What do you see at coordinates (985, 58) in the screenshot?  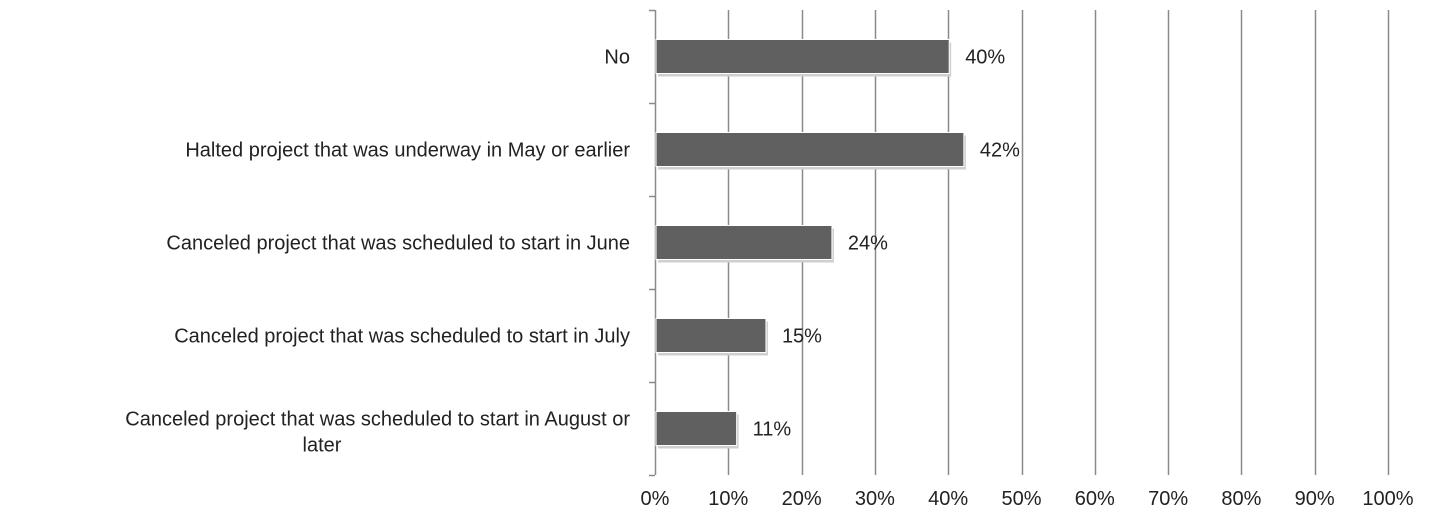 I see `data-label: 40%` at bounding box center [985, 58].